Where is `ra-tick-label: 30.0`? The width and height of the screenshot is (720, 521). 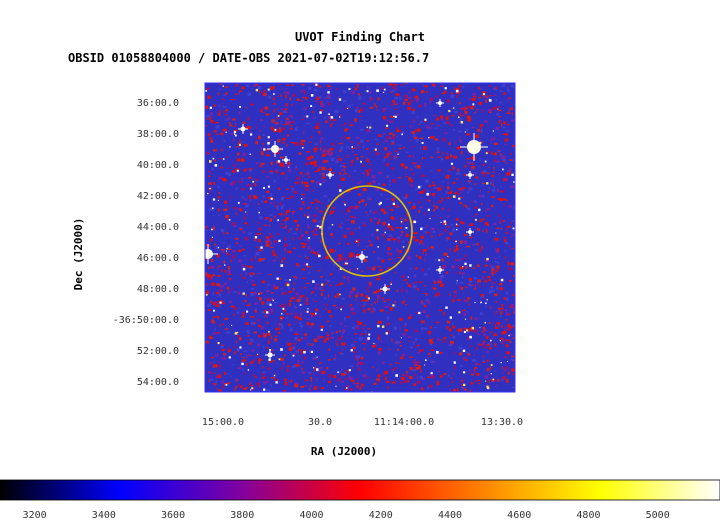
ra-tick-label: 30.0 is located at coordinates (320, 422).